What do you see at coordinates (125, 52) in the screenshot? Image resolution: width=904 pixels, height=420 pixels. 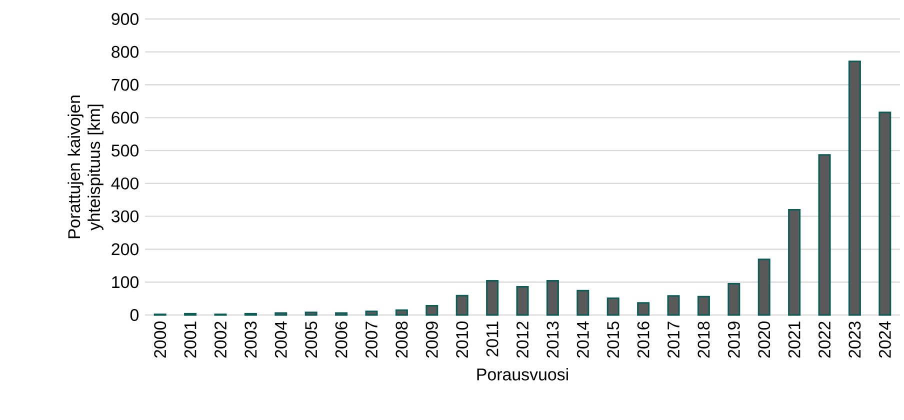 I see `y-tick-label: 800` at bounding box center [125, 52].